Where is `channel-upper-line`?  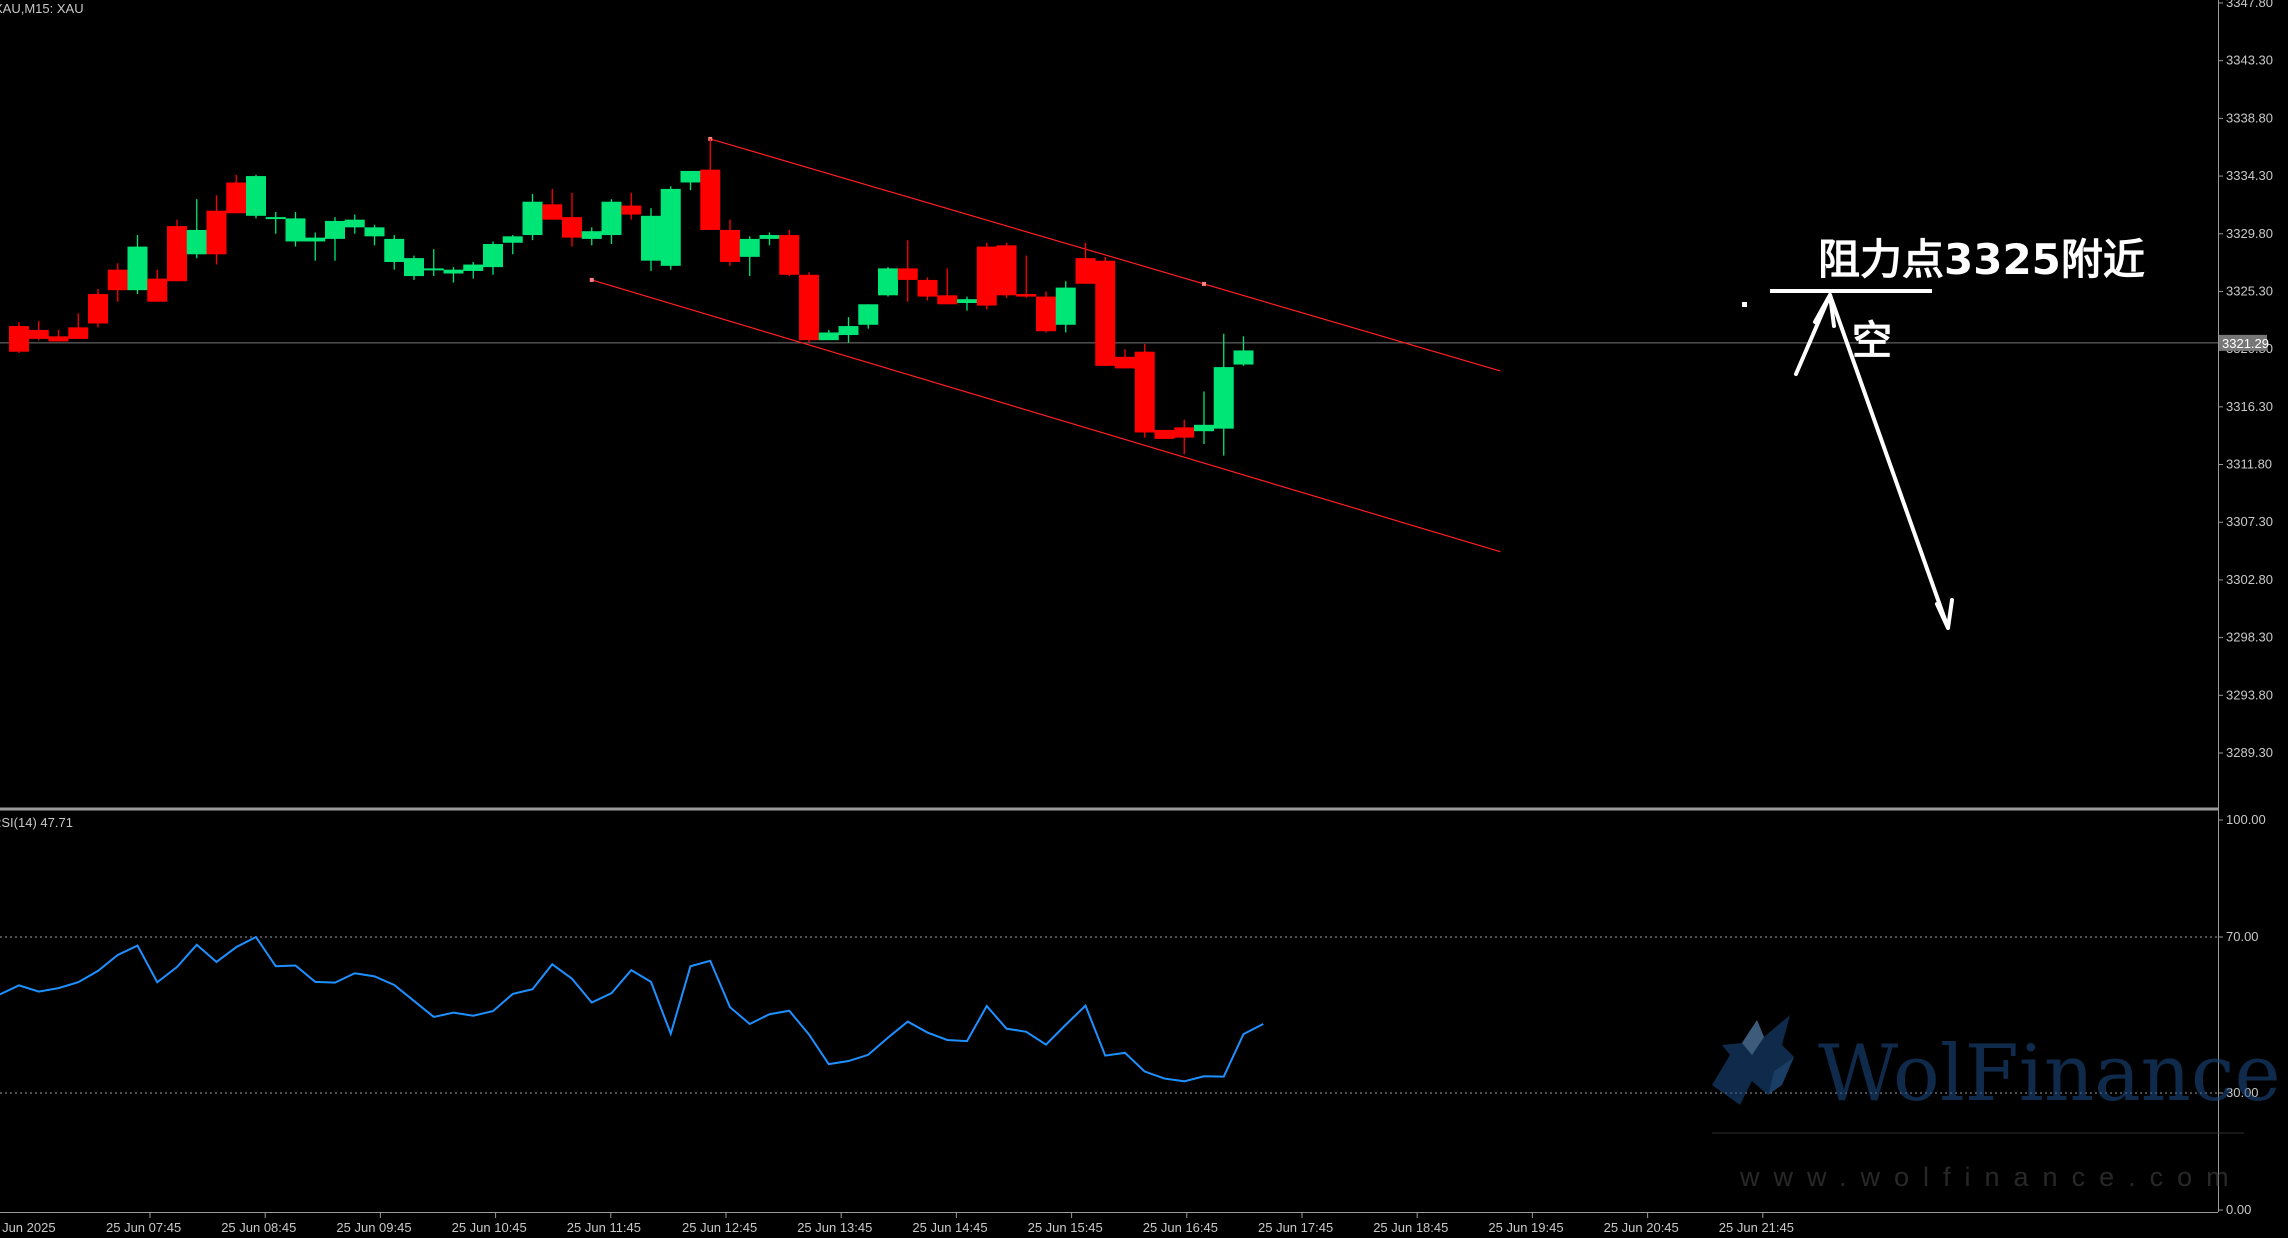 channel-upper-line is located at coordinates (1105, 255).